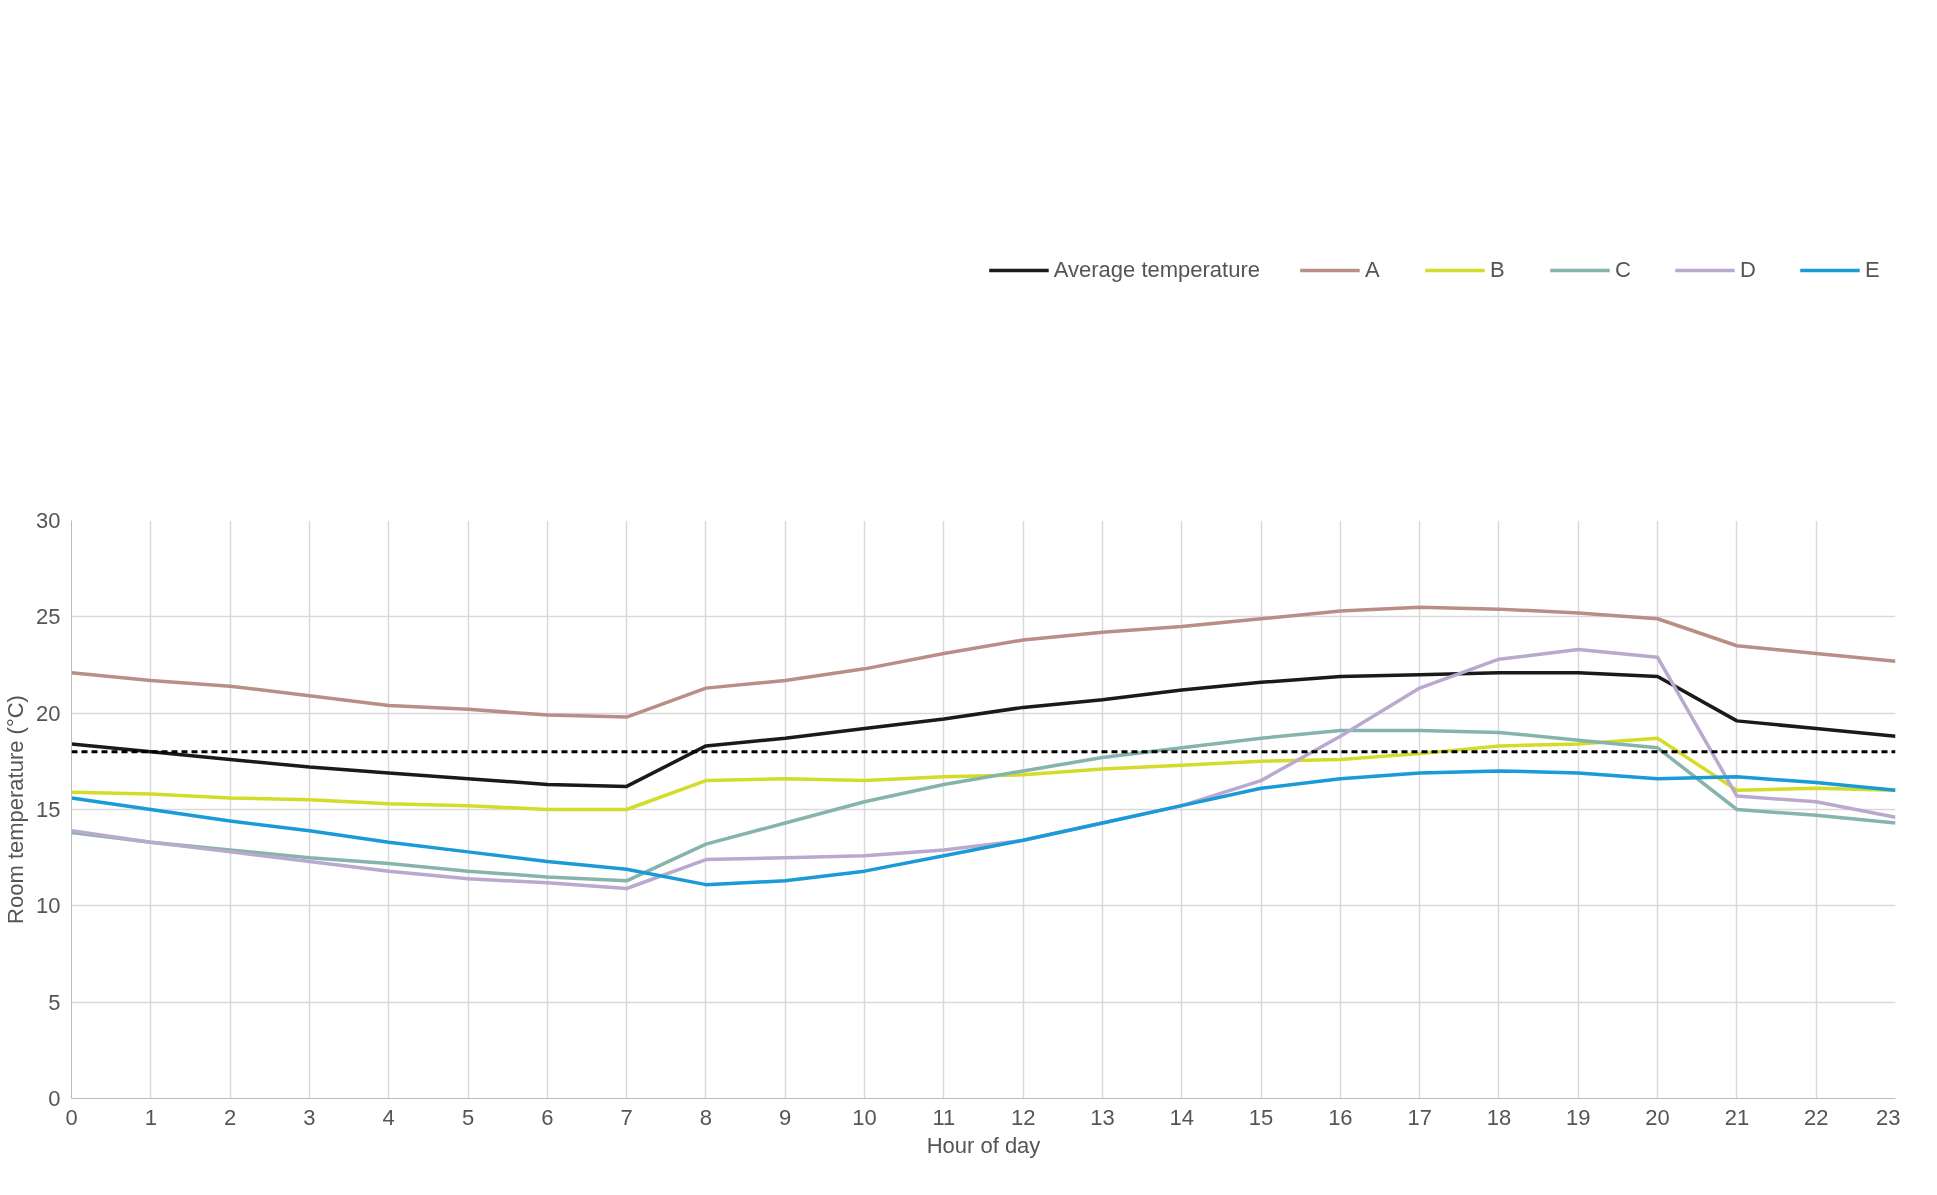  What do you see at coordinates (48, 617) in the screenshot?
I see `y-tick-label: 25` at bounding box center [48, 617].